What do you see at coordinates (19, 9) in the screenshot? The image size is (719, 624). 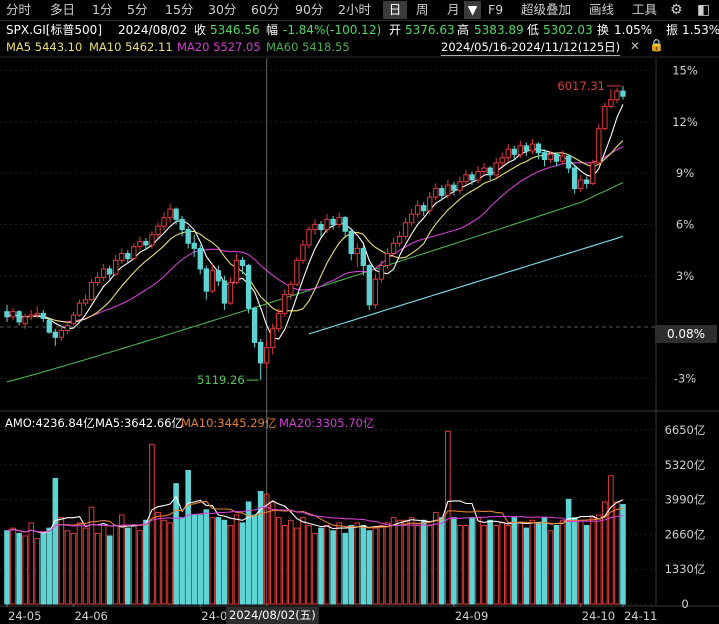 I see `tab-intraday: 分时` at bounding box center [19, 9].